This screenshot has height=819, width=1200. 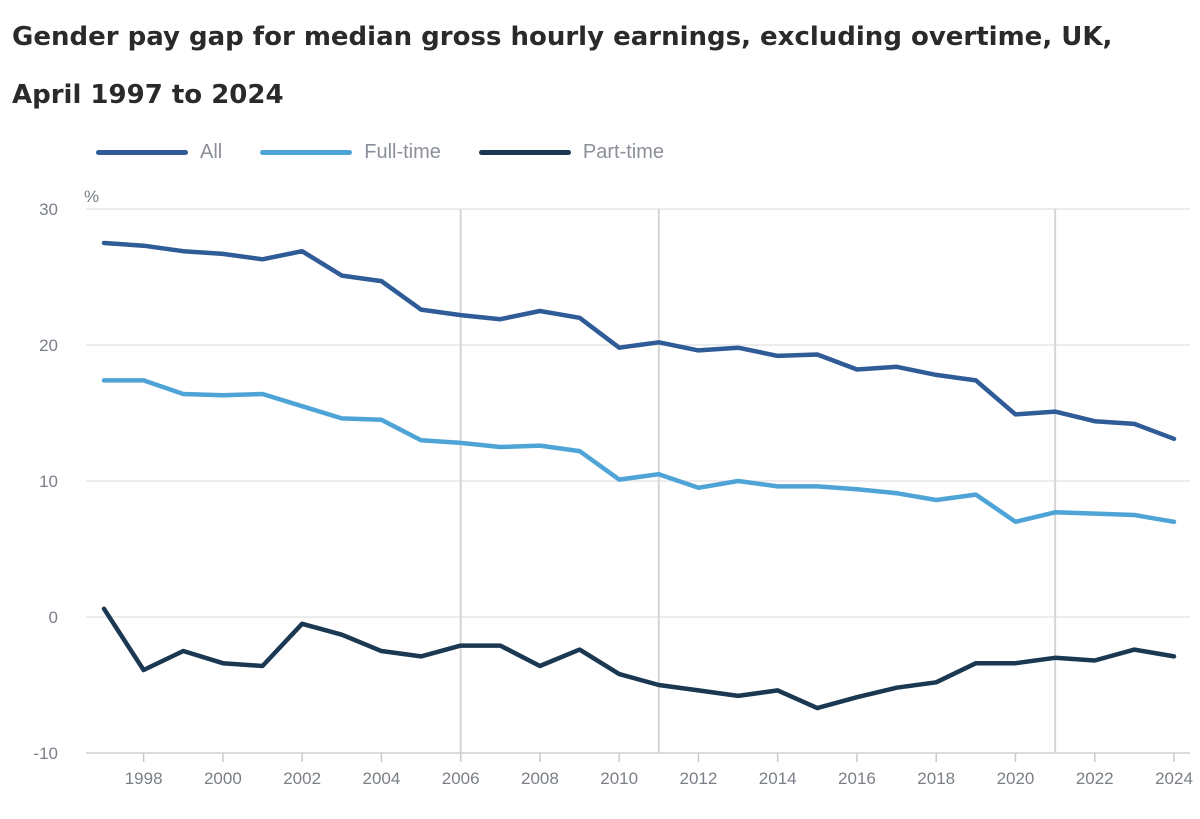 I want to click on legend-label-all: All, so click(x=211, y=151).